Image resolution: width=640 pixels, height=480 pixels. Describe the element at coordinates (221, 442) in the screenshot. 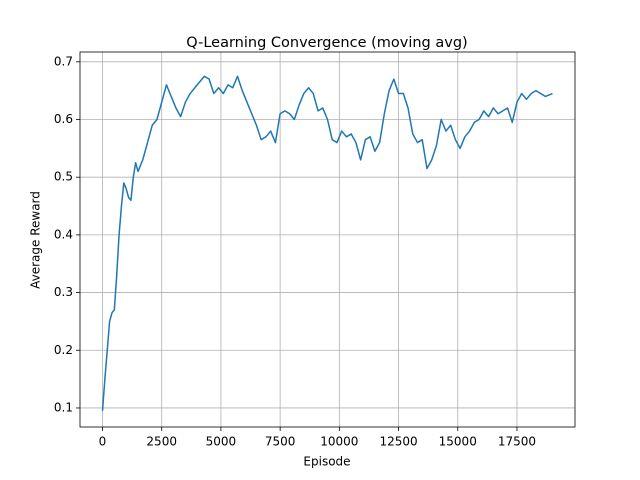

I see `x-tick-label: 5000` at that location.